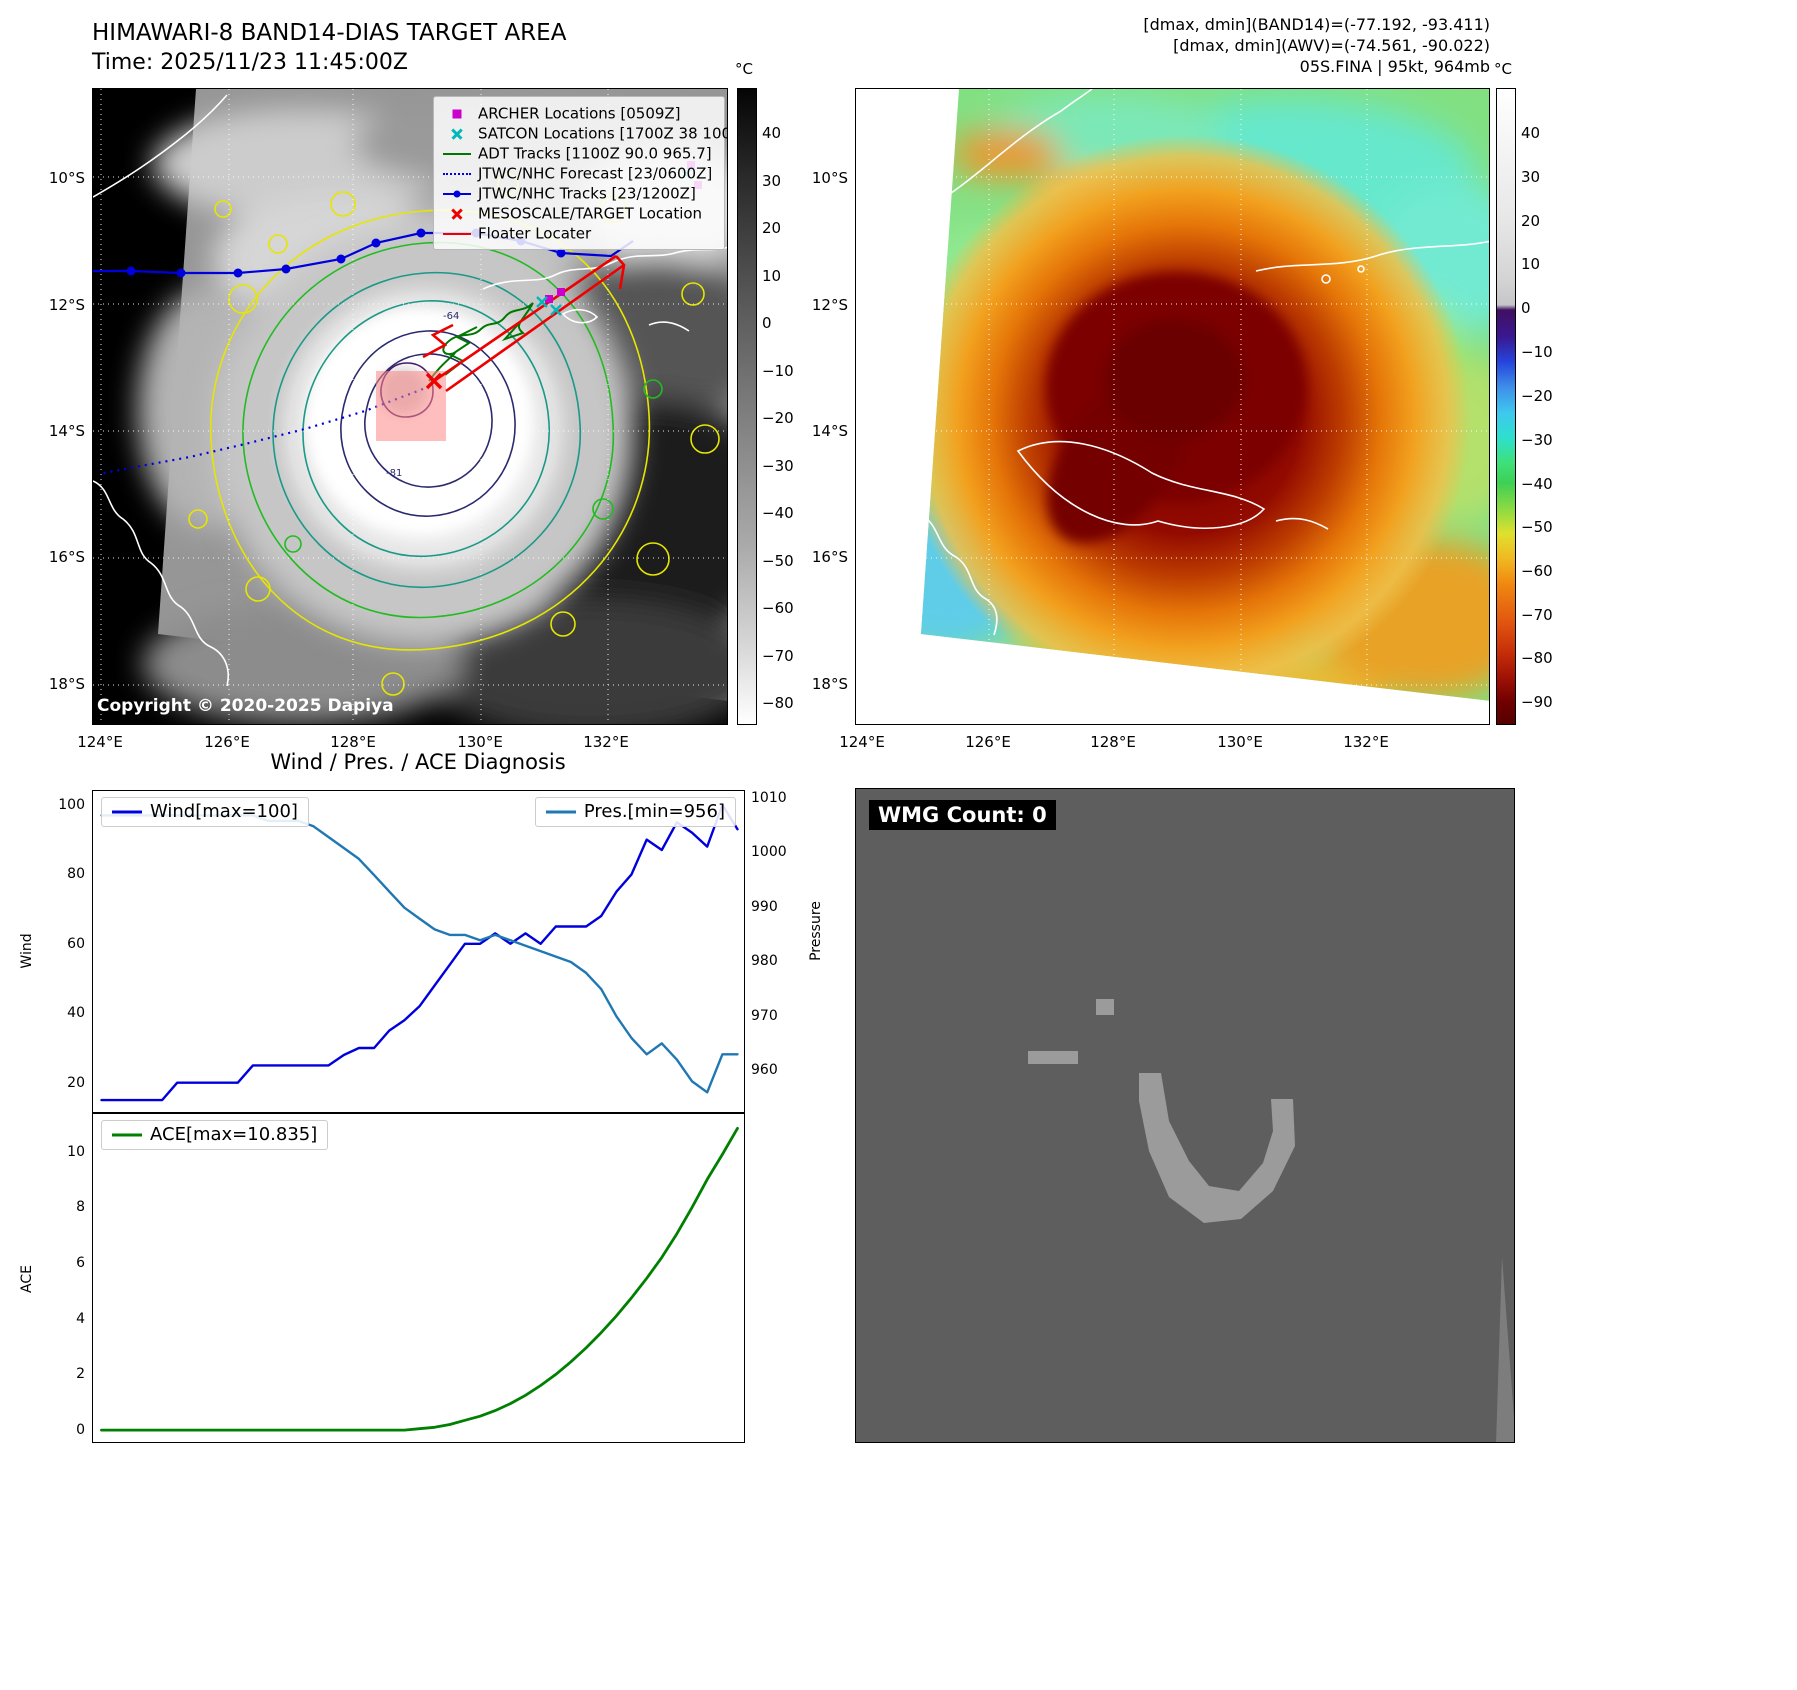  I want to click on pressure-tick: 970, so click(764, 1016).